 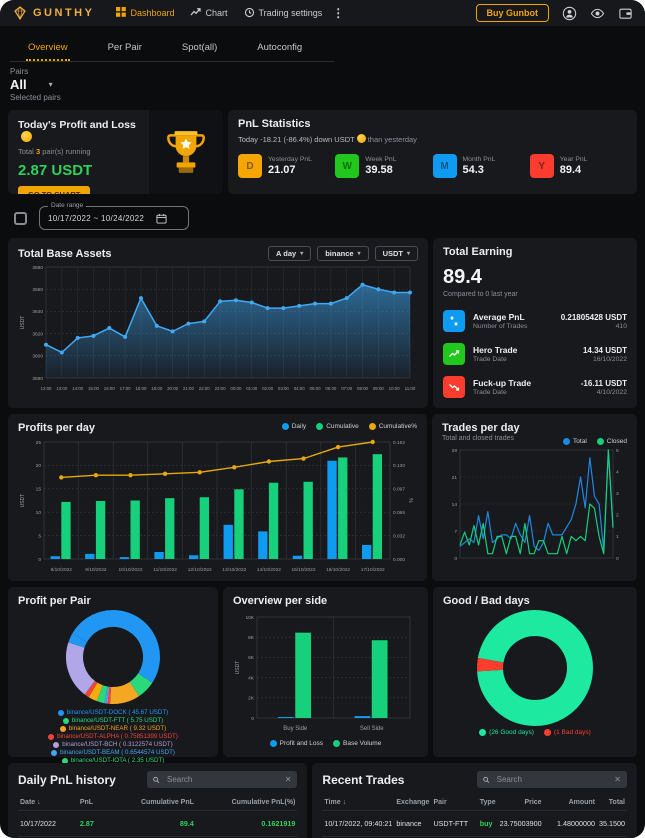 I want to click on legend-item-binance-usdt-alpha-0-75851399-usdt-: binance/USDT-ALPHA ( 0.75851399 USDT), so click(x=113, y=736).